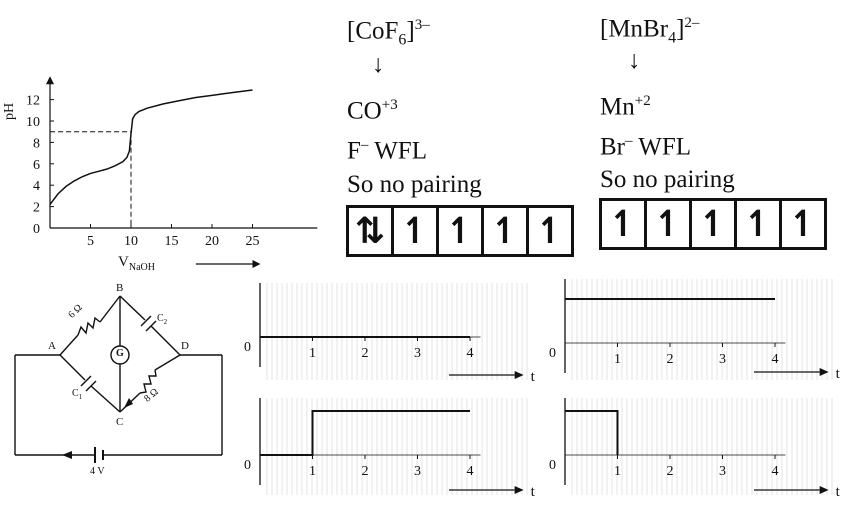 This screenshot has height=509, width=842. Describe the element at coordinates (402, 40) in the screenshot. I see `complex1-formula-sub: 6` at that location.